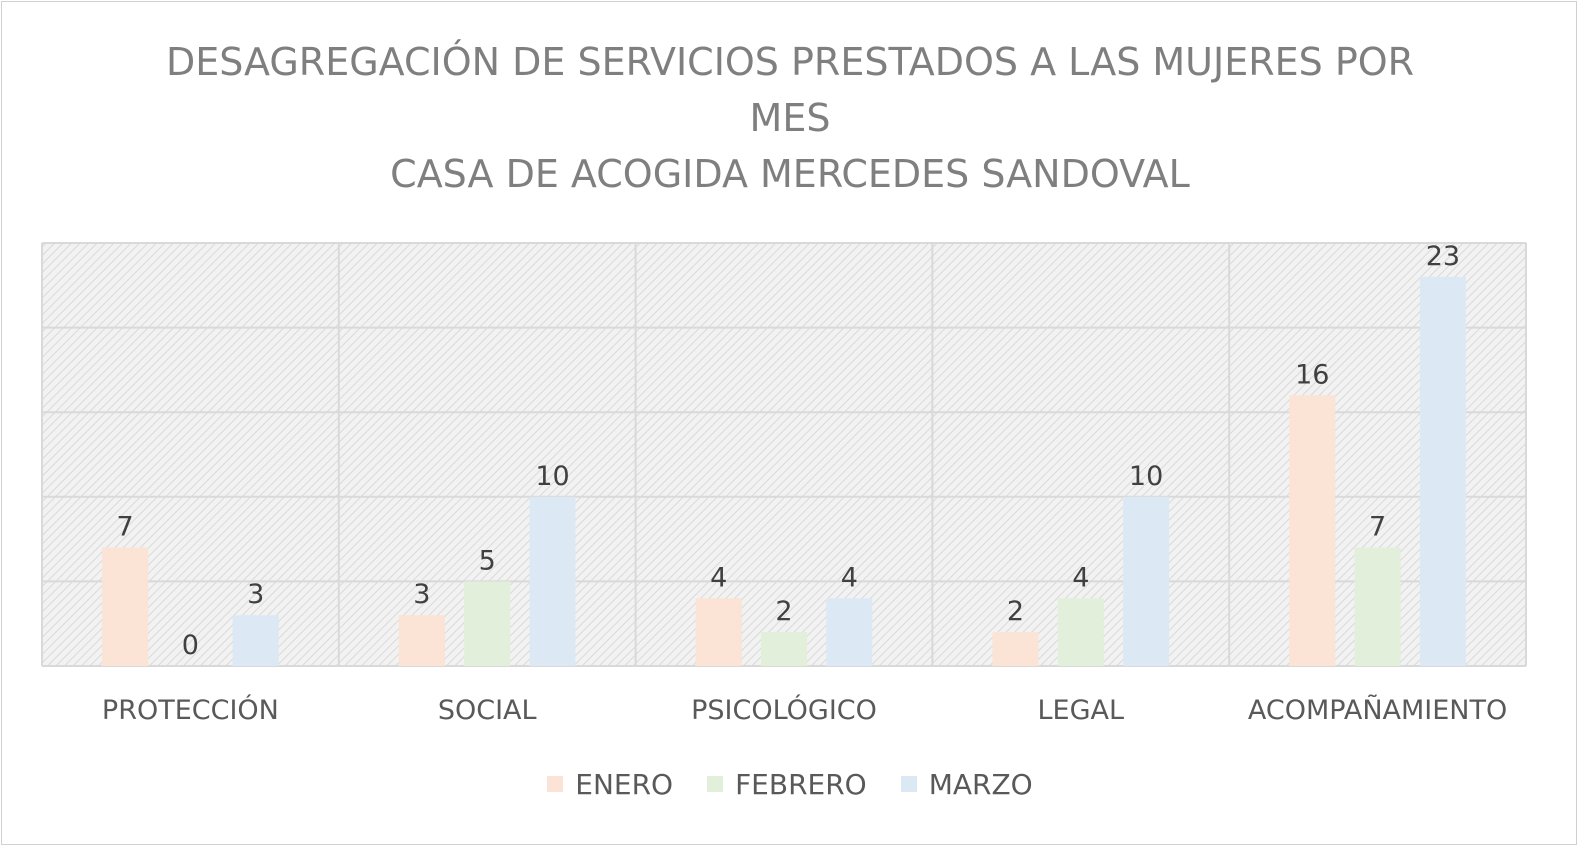 This screenshot has height=848, width=1580. What do you see at coordinates (980, 784) in the screenshot?
I see `legend-label: MARZO` at bounding box center [980, 784].